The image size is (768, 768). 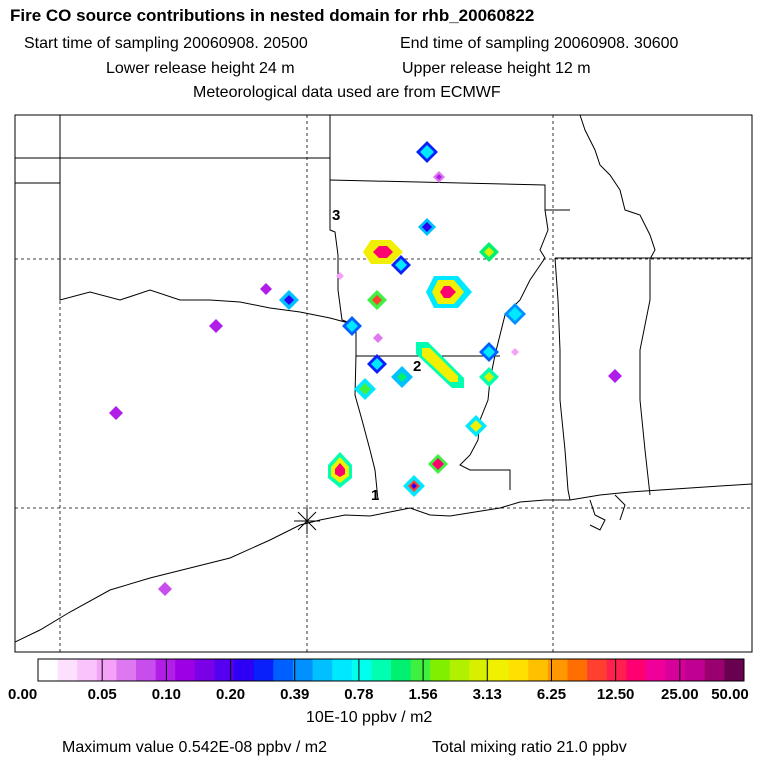 What do you see at coordinates (496, 68) in the screenshot?
I see `upper-release-height: Upper release height 12 m` at bounding box center [496, 68].